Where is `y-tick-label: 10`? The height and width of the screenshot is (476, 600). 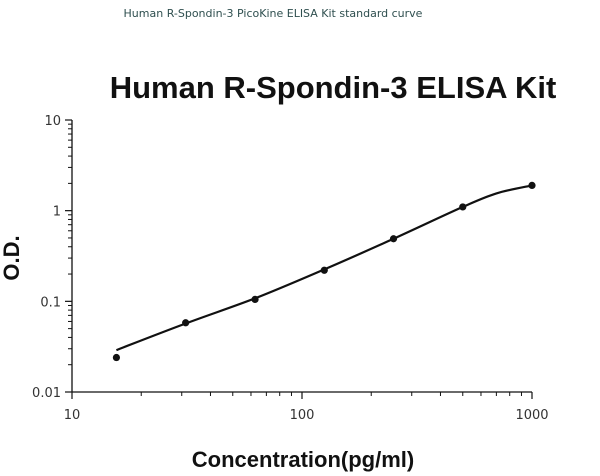 y-tick-label: 10 is located at coordinates (52, 121).